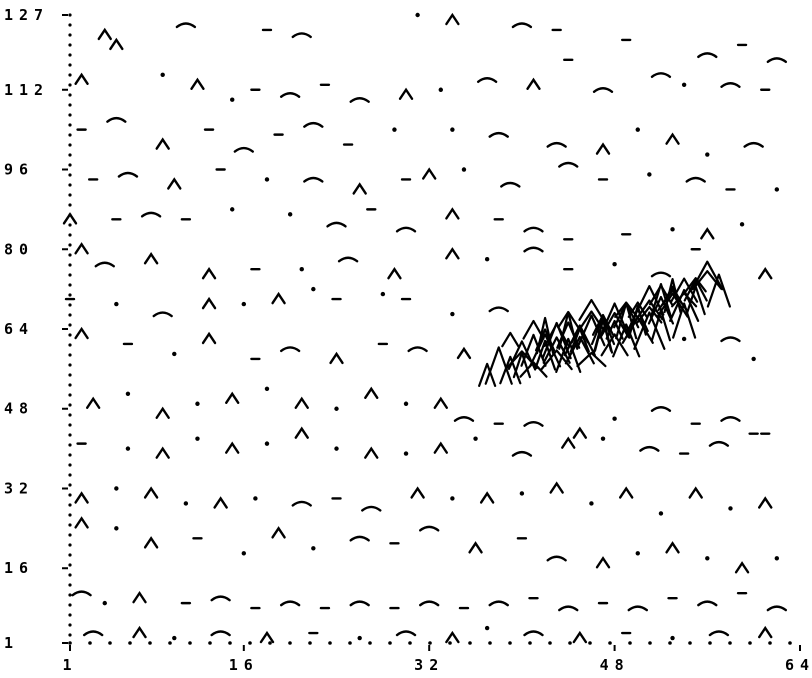 Image resolution: width=812 pixels, height=678 pixels. I want to click on y-tick-label: 127, so click(26, 15).